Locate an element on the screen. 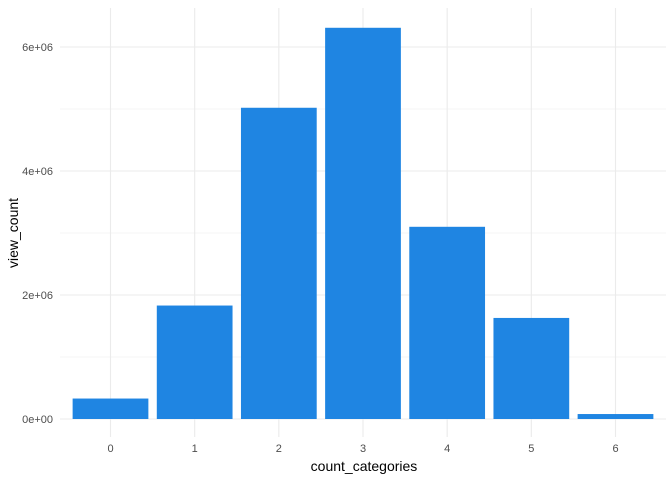  x-axis-tick-labels: 0 1 2 3 4 5 6 is located at coordinates (362, 449).